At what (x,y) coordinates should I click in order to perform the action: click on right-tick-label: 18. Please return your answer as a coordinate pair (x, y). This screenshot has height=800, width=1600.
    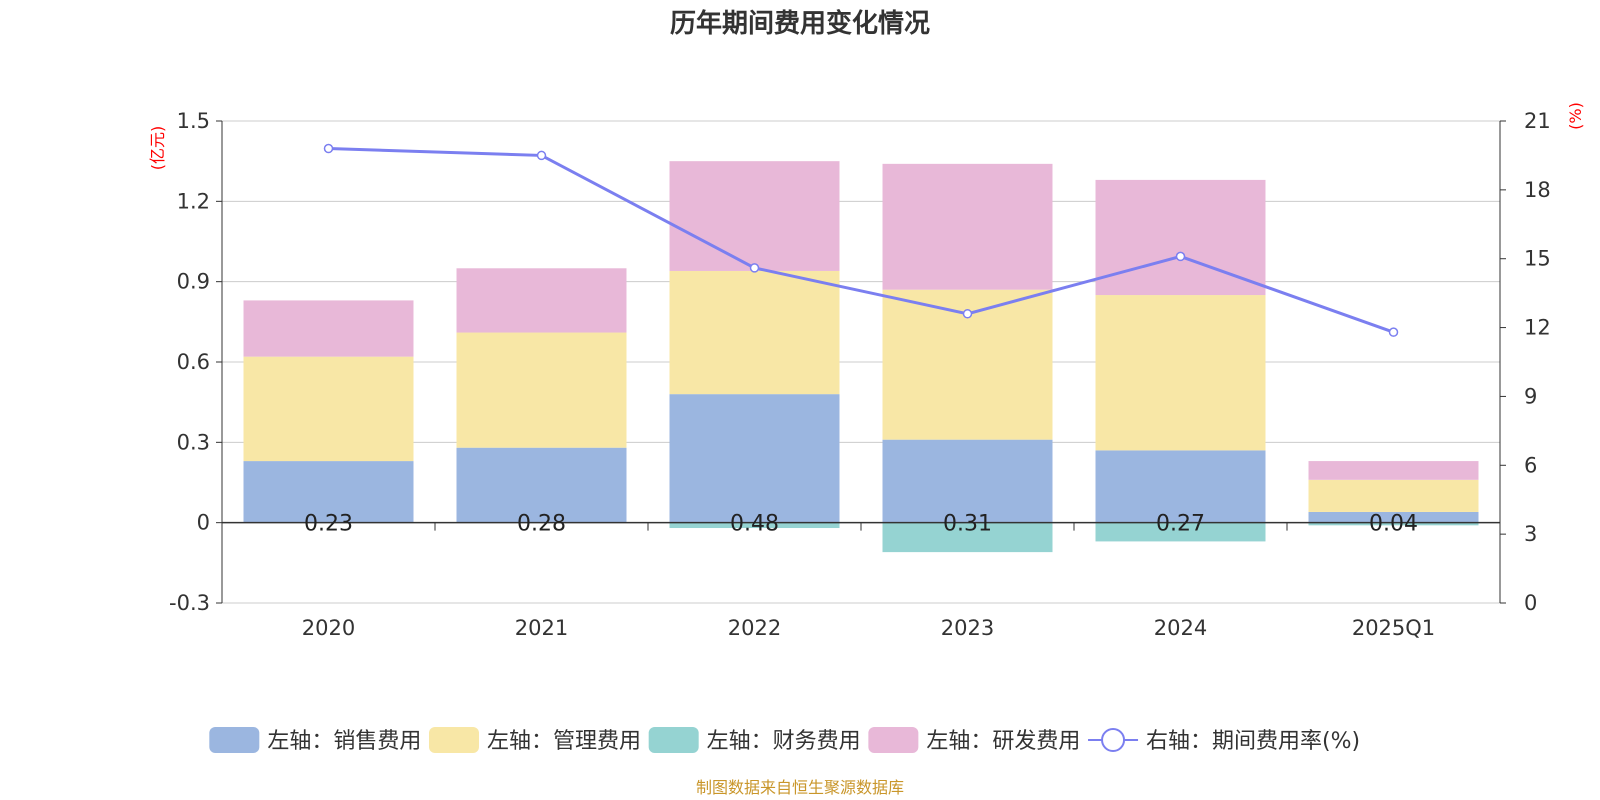
    Looking at the image, I should click on (1537, 190).